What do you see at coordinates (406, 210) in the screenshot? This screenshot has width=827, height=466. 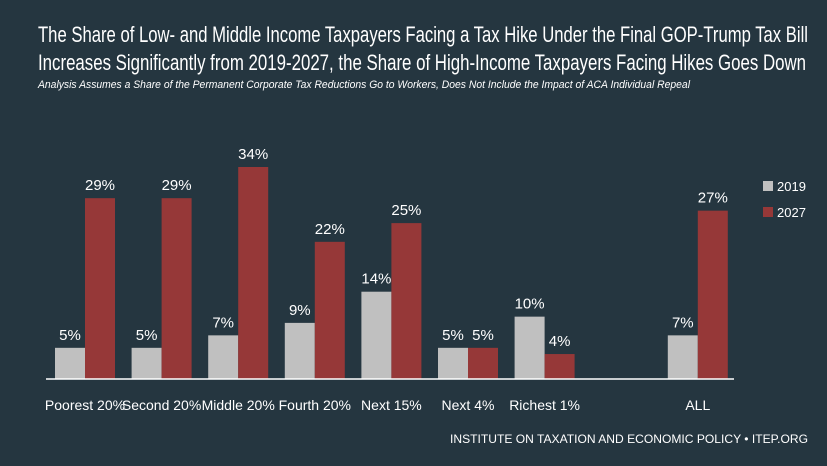 I see `data-label-2027-4: 25%` at bounding box center [406, 210].